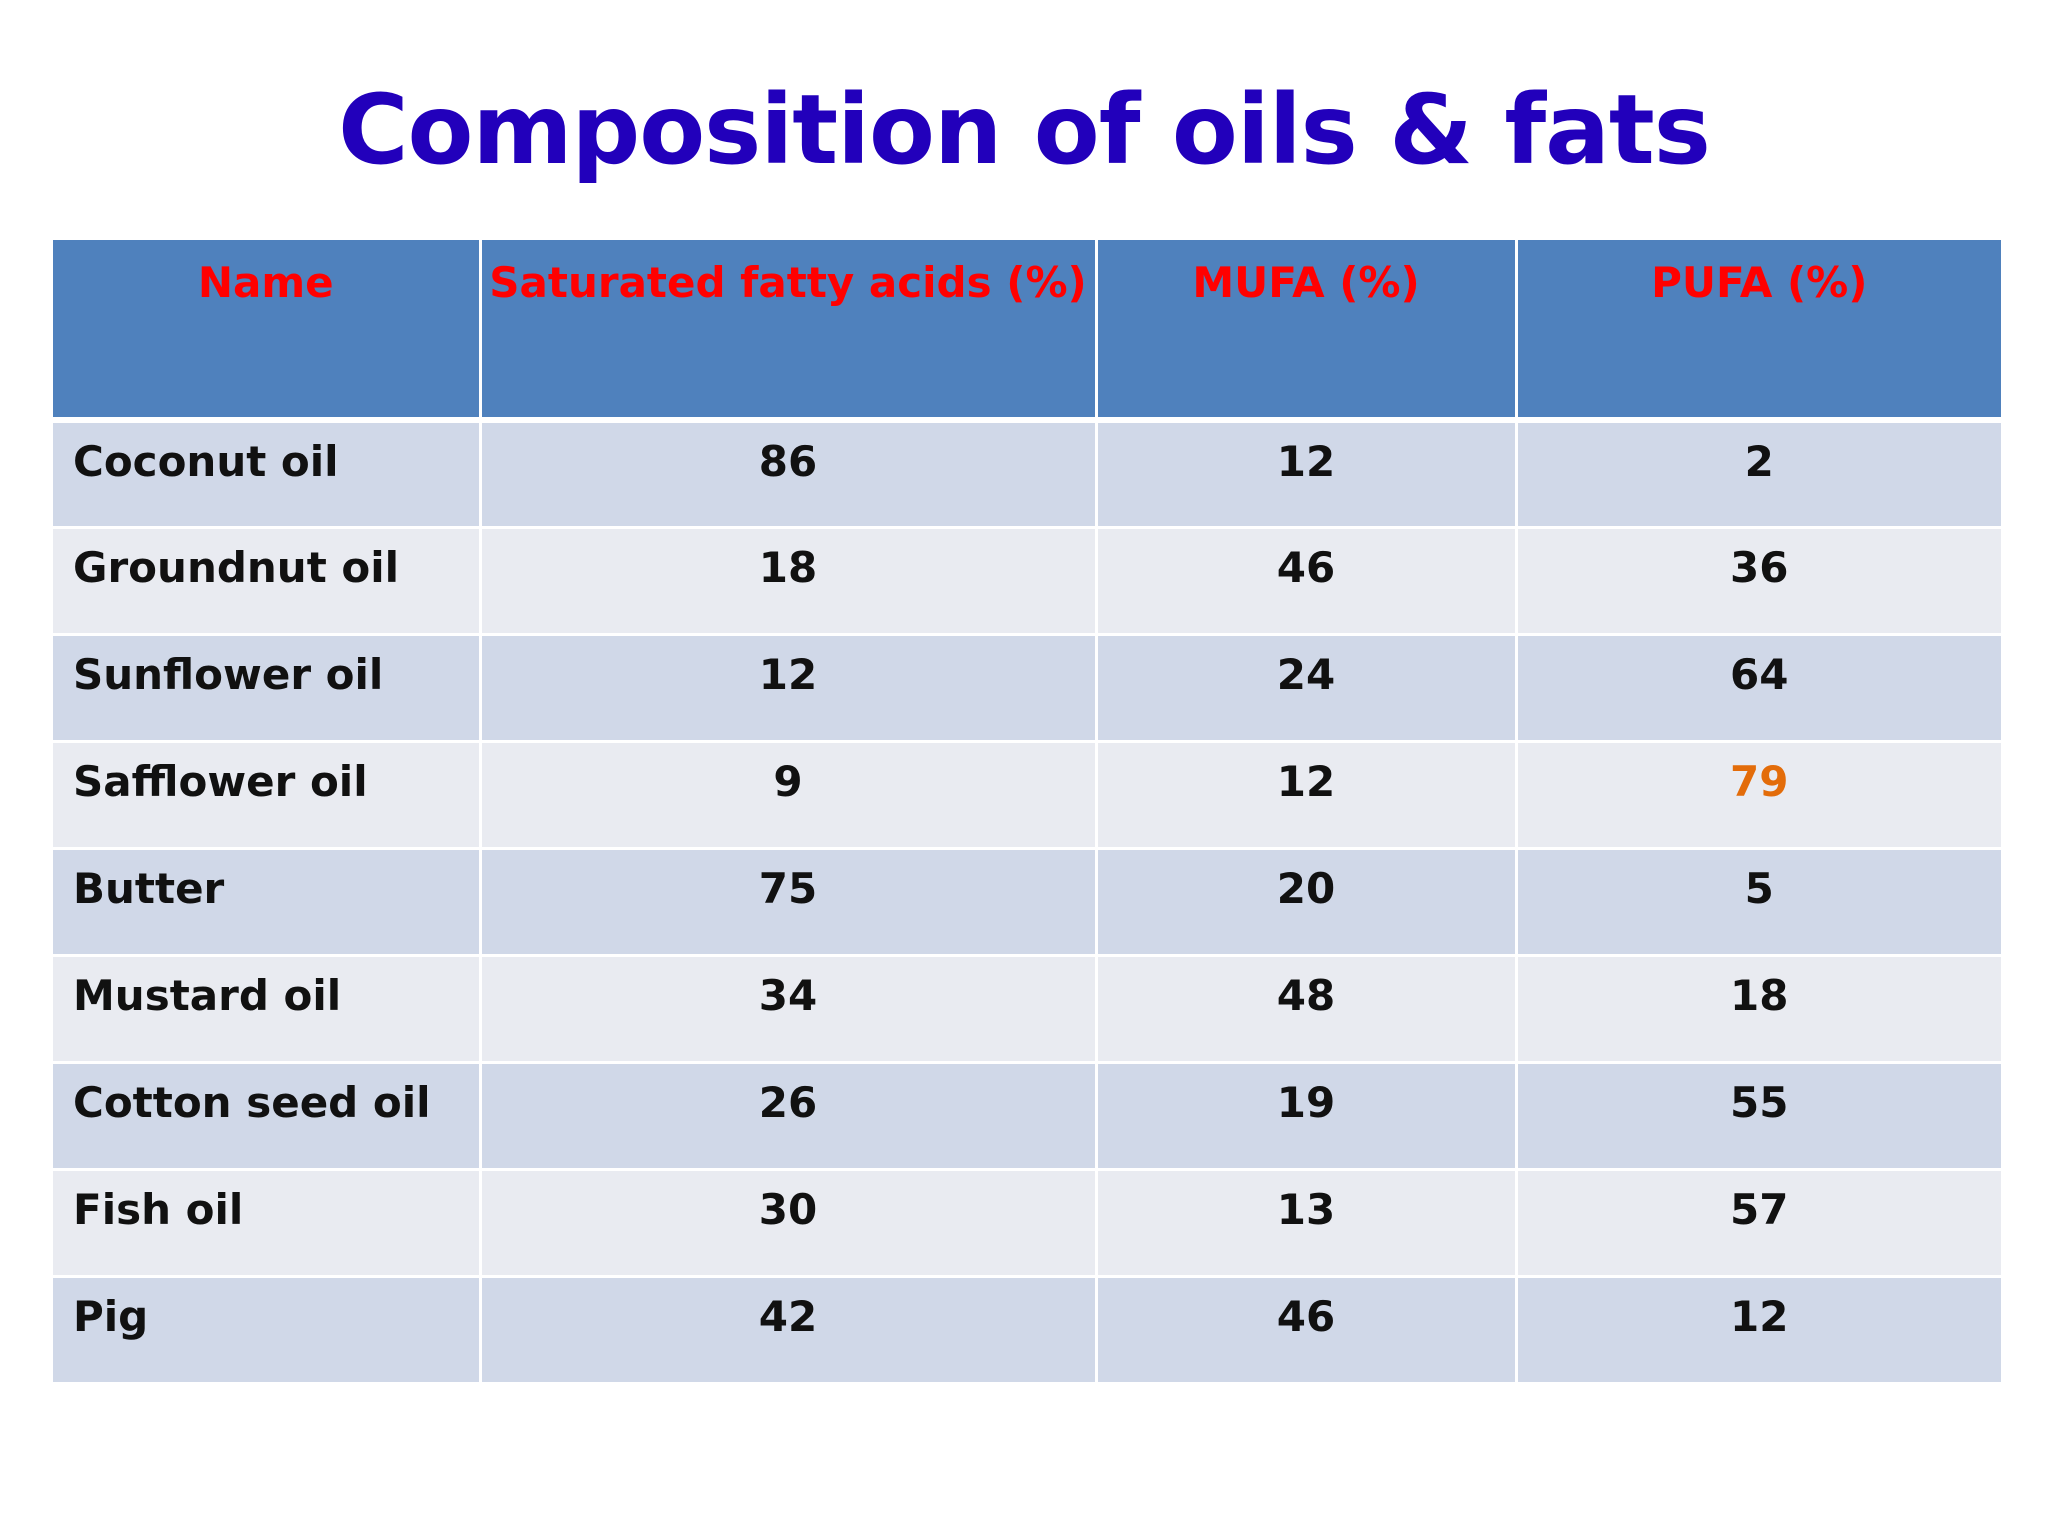 The image size is (2048, 1536). I want to click on cell-mufa: 13, so click(1307, 1223).